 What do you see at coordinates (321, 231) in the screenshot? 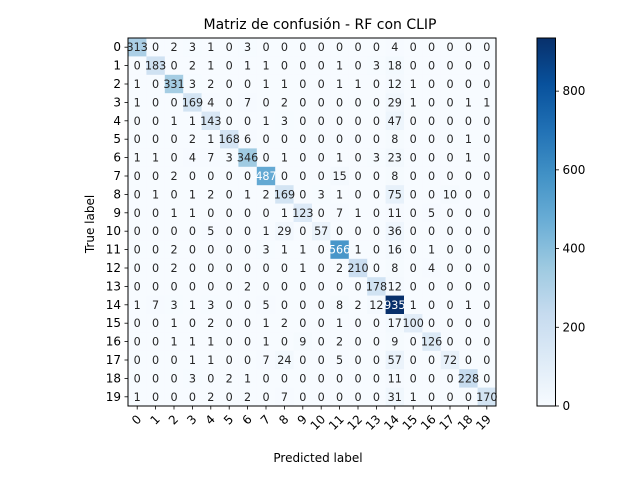
I see `cell-value: 57` at bounding box center [321, 231].